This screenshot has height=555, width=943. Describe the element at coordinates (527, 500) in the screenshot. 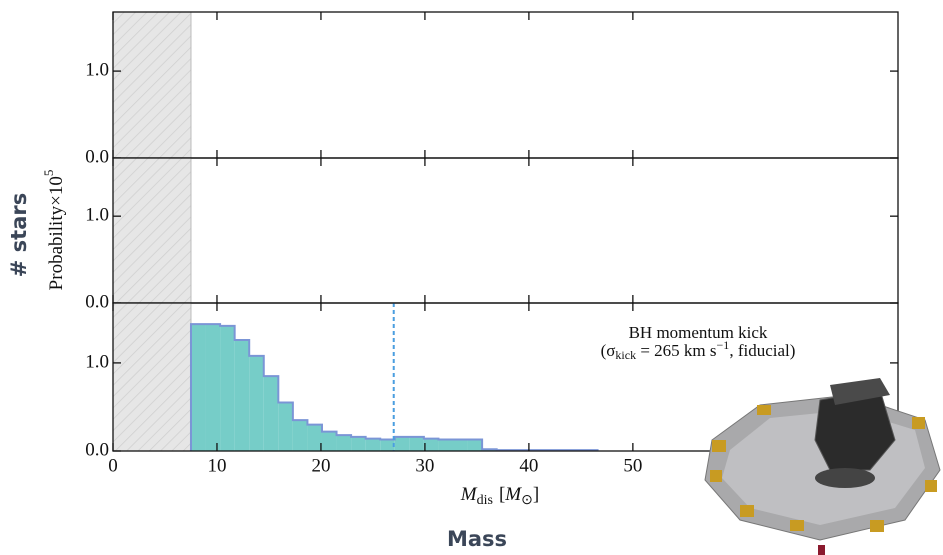

I see `x-label-unit-sub: ⊙` at that location.